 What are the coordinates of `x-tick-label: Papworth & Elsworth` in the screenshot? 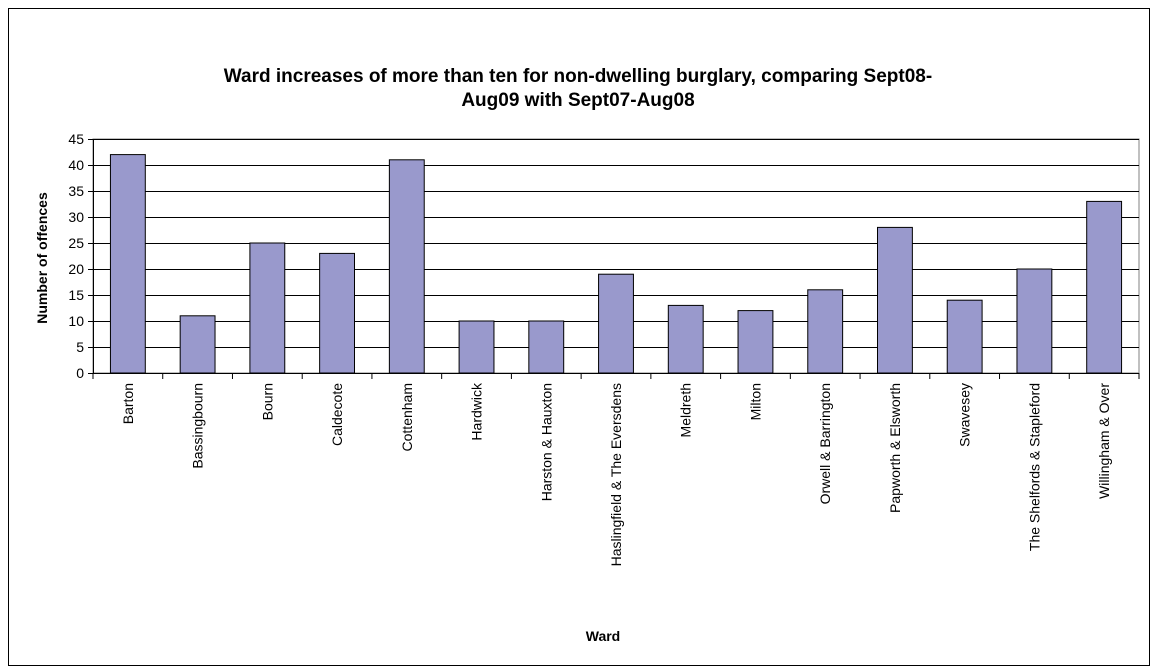 It's located at (895, 448).